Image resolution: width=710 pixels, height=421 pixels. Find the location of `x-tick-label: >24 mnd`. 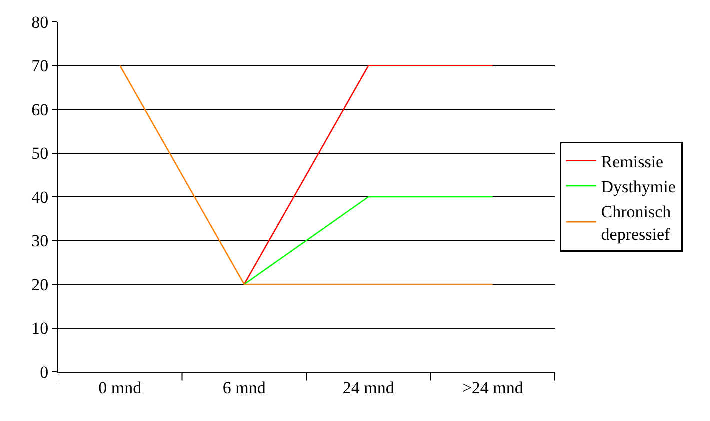

x-tick-label: >24 mnd is located at coordinates (493, 388).